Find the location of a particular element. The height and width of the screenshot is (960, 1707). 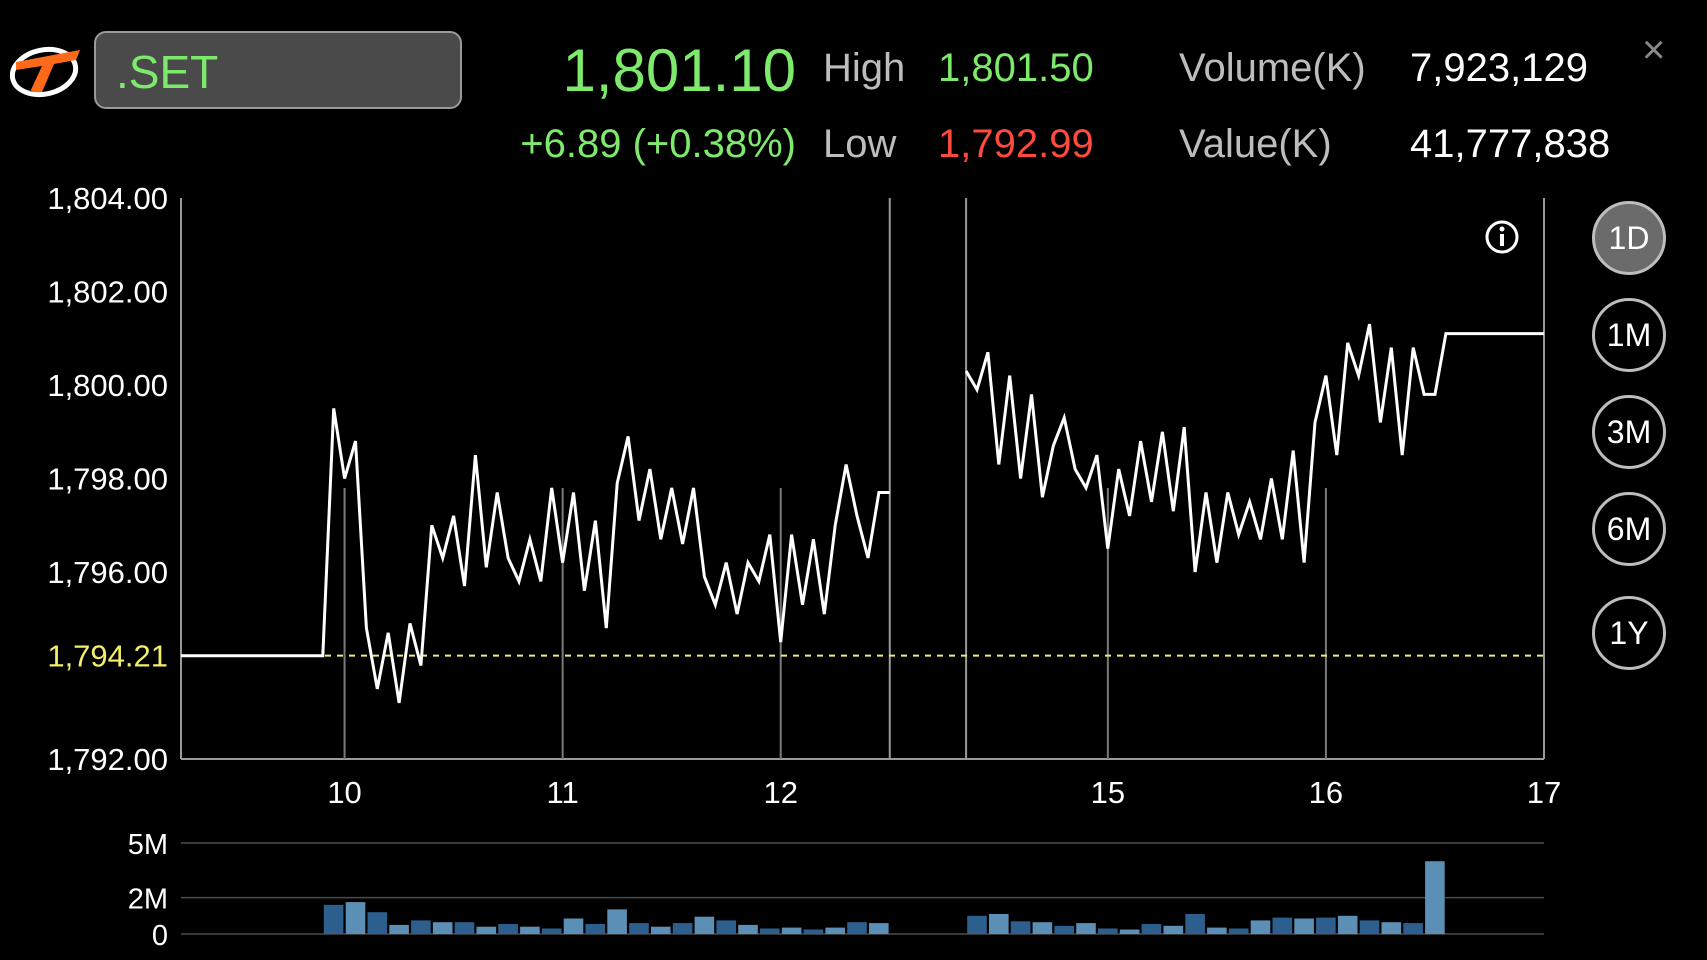

last-price: 1,801.10 is located at coordinates (679, 70).